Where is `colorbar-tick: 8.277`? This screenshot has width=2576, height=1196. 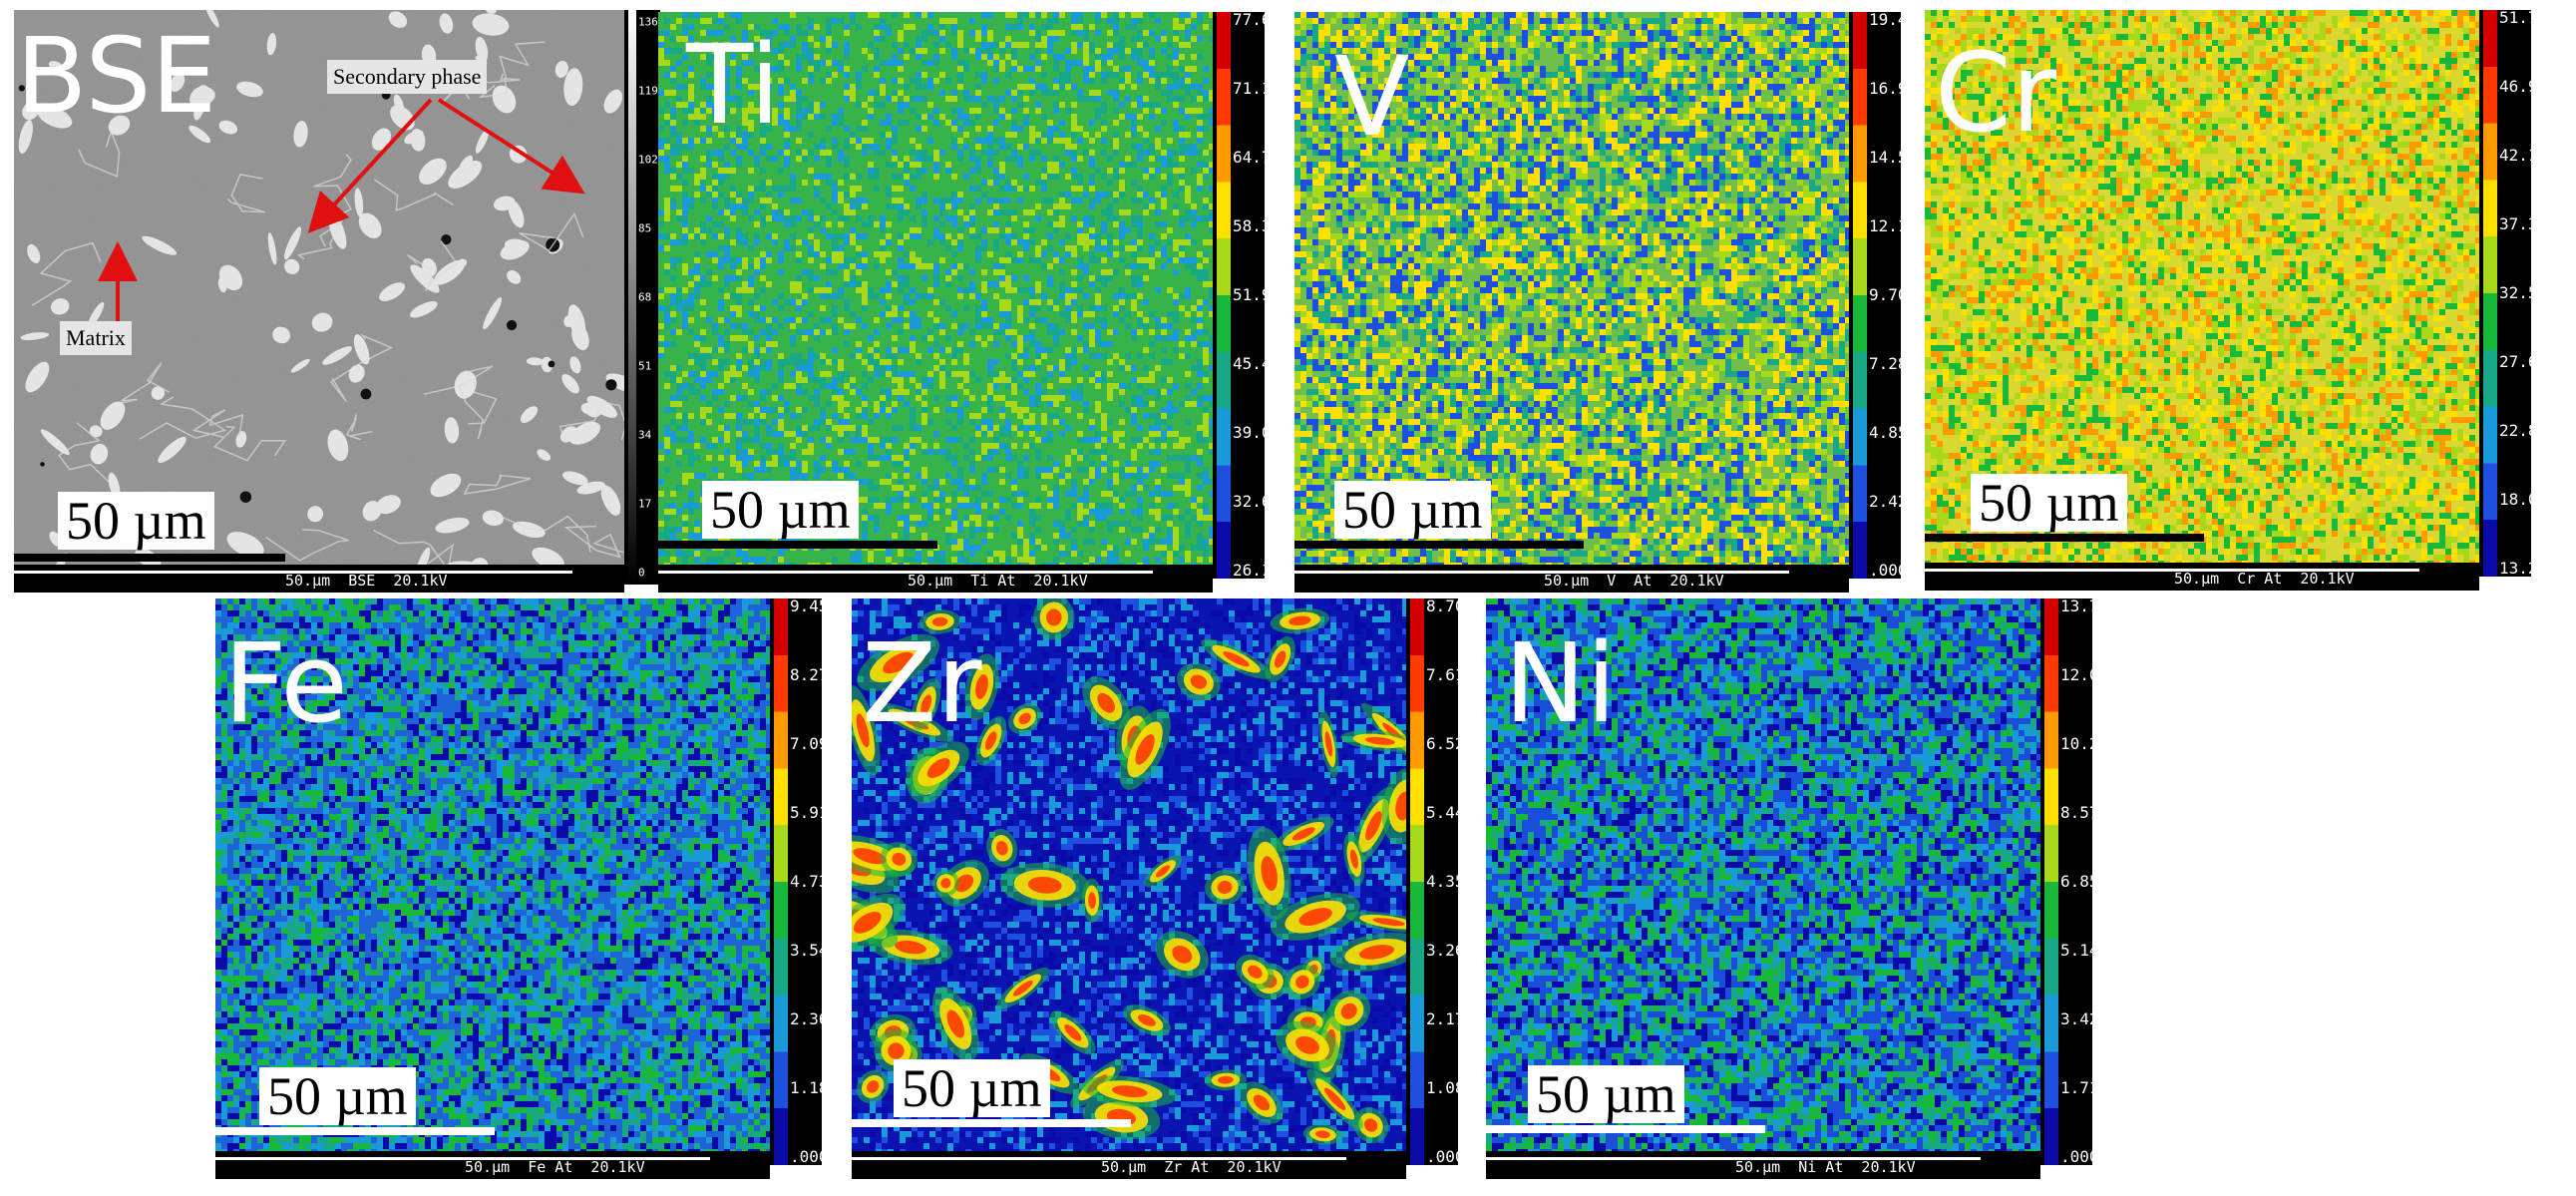 colorbar-tick: 8.277 is located at coordinates (814, 675).